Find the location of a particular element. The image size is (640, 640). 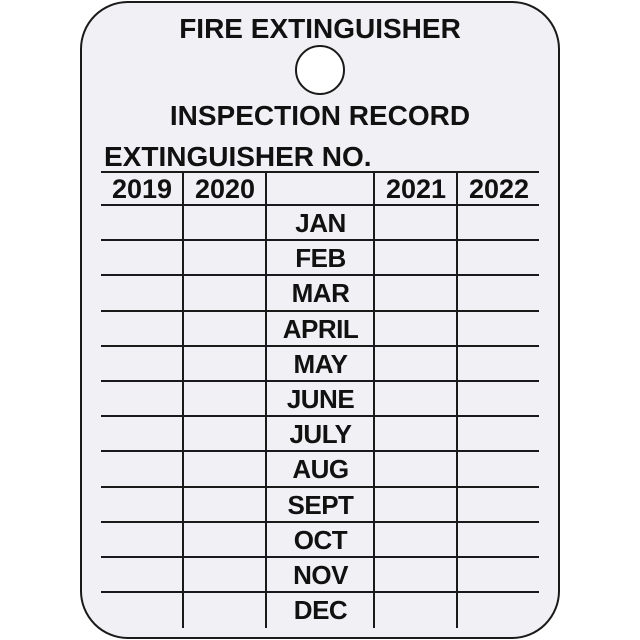

month-label: OCT is located at coordinates (320, 540).